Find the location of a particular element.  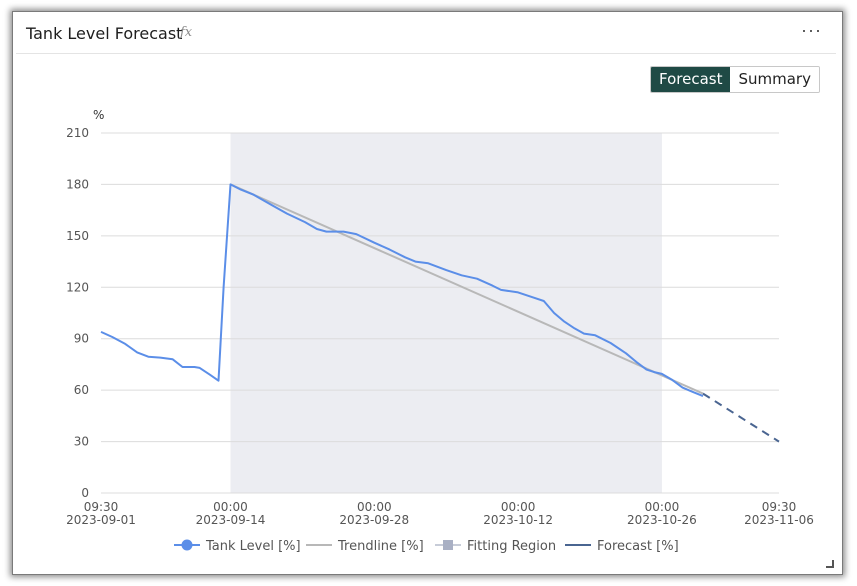

legend-label: Tank Level [%] is located at coordinates (253, 546).